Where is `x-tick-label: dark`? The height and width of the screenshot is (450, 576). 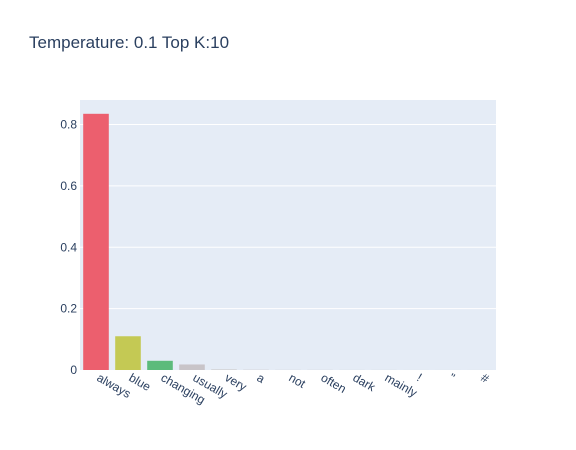 x-tick-label: dark is located at coordinates (365, 382).